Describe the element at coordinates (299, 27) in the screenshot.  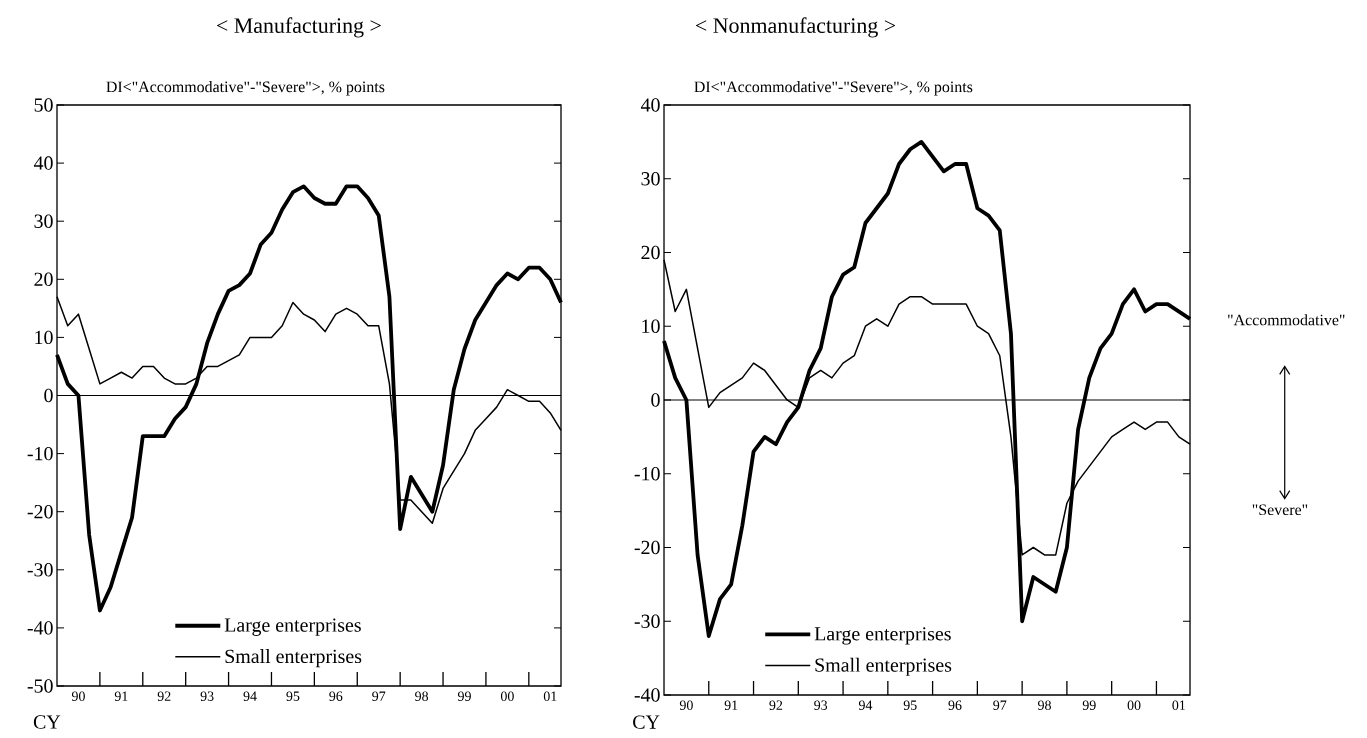
I see `chart-title: < Manufacturing >` at that location.